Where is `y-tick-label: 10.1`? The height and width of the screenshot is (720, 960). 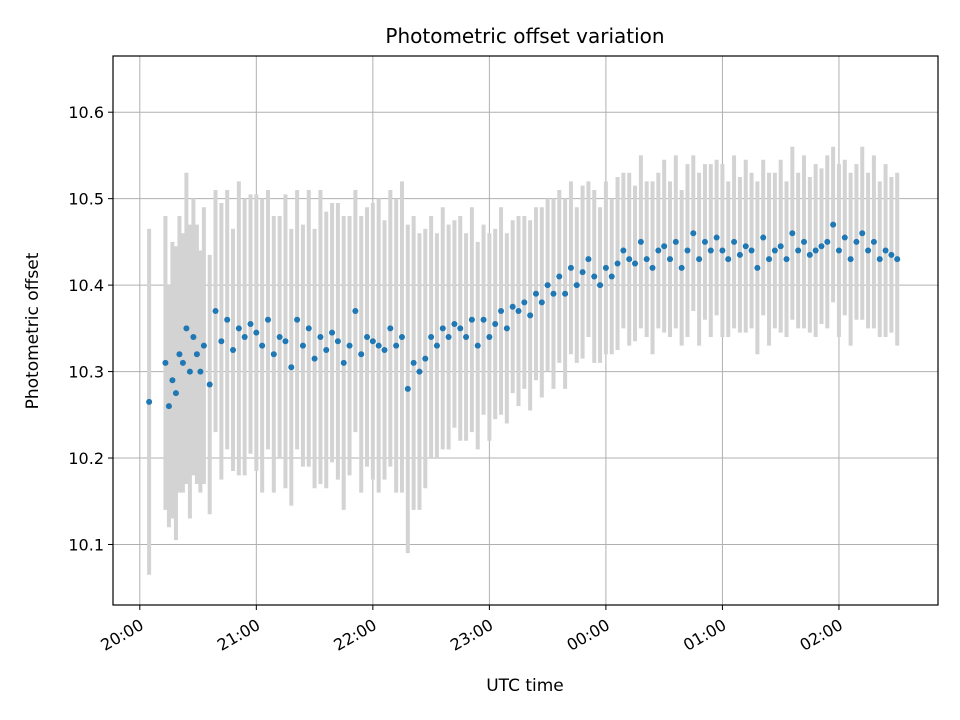 y-tick-label: 10.1 is located at coordinates (86, 544).